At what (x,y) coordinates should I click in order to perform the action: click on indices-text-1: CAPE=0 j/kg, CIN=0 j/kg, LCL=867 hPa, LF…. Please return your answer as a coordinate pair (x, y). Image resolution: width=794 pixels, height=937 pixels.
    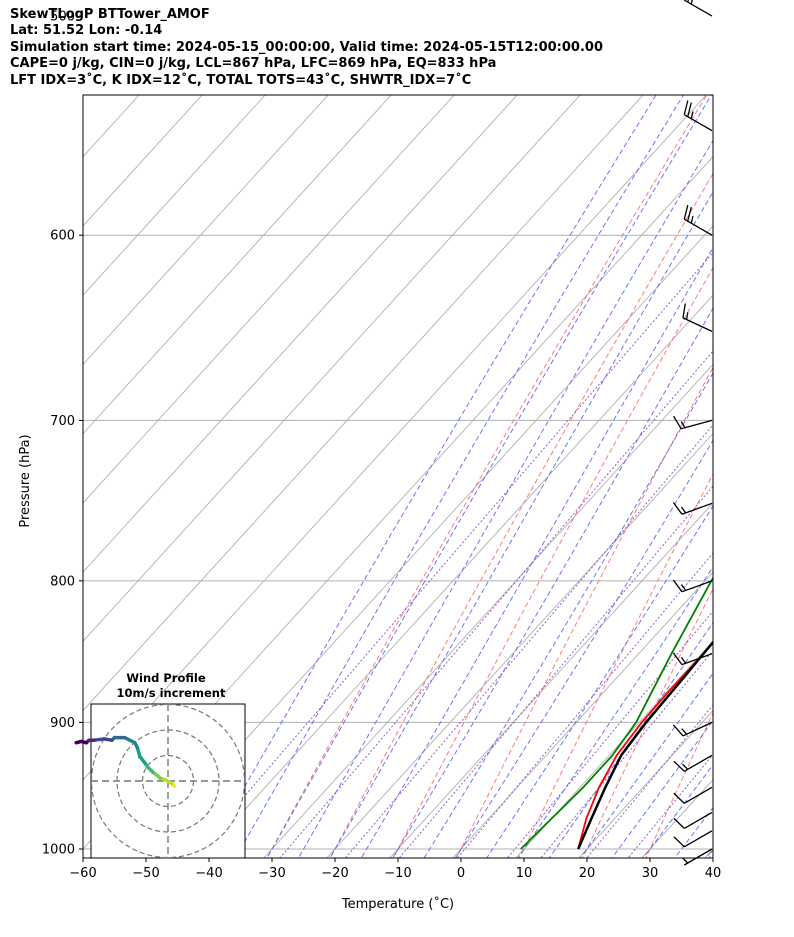
    Looking at the image, I should click on (253, 64).